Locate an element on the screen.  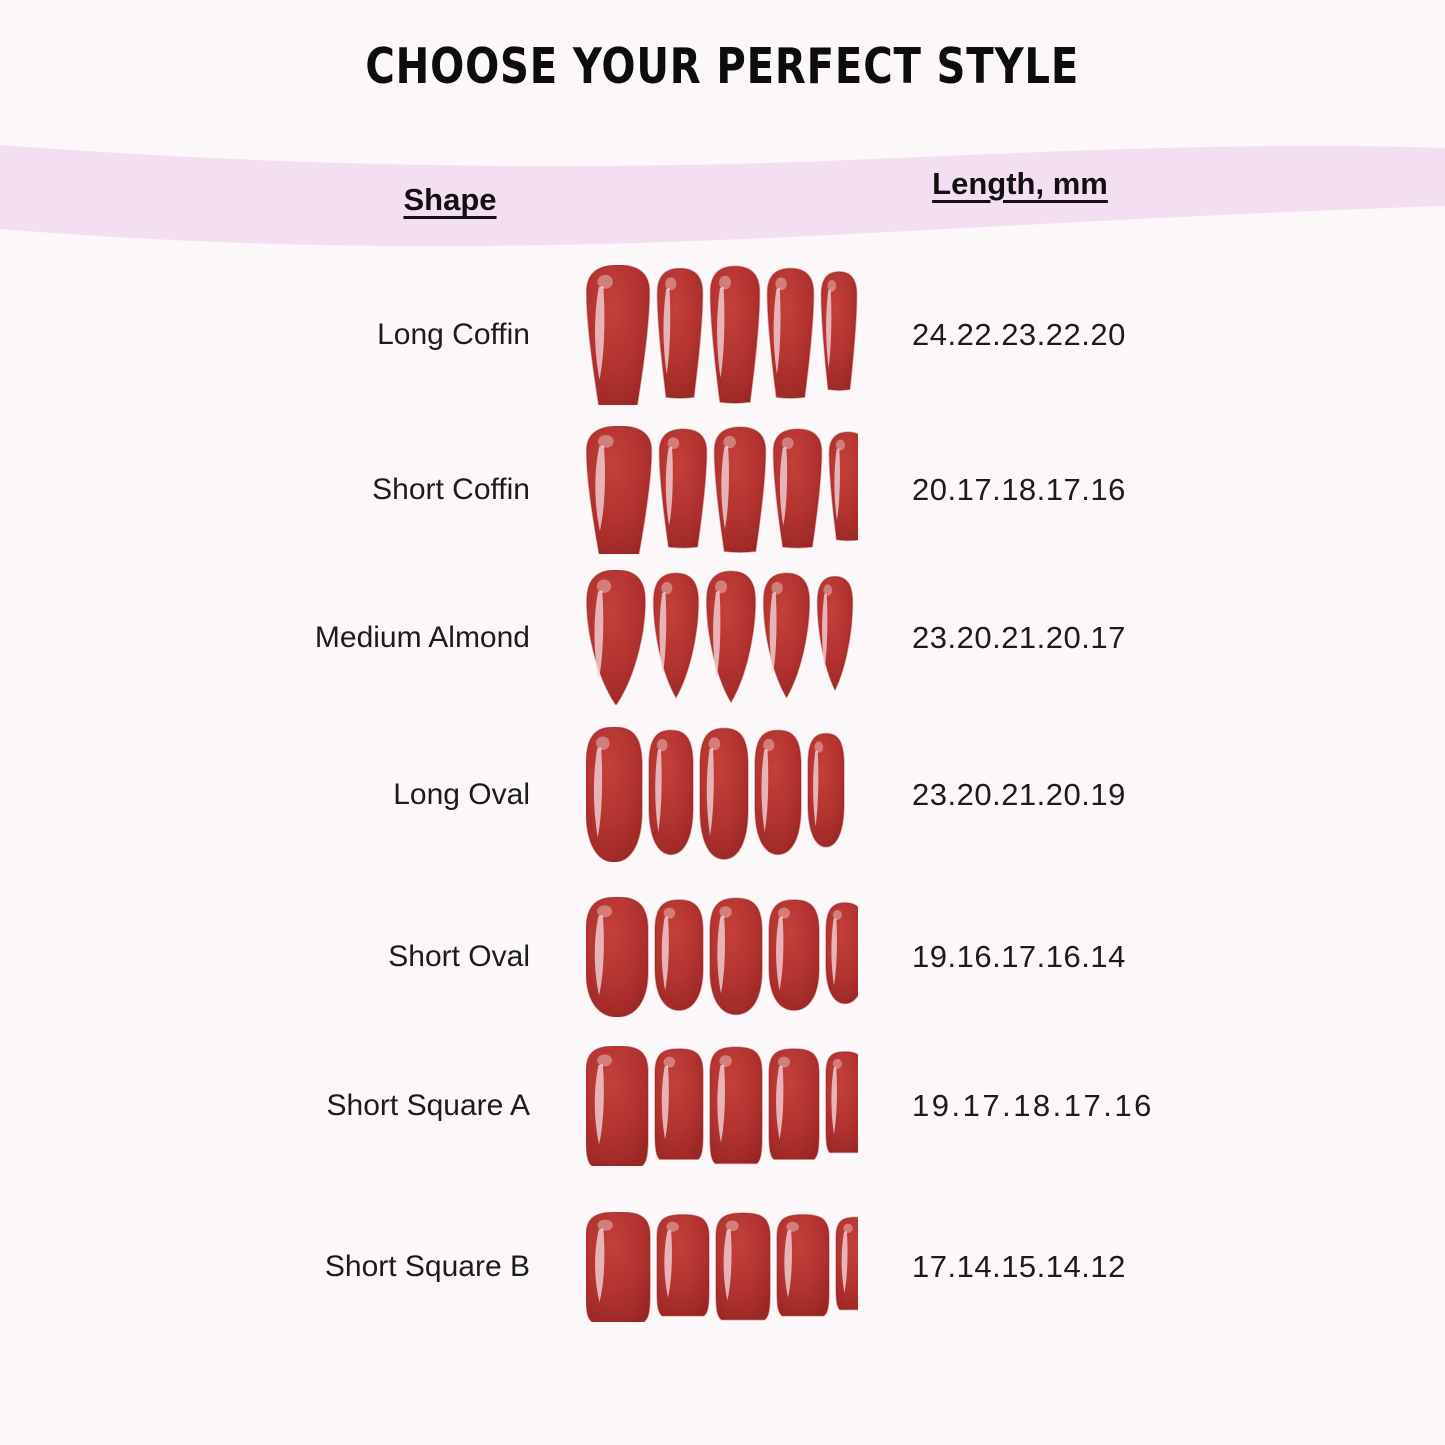
shape-name: Medium Almond is located at coordinates (422, 637).